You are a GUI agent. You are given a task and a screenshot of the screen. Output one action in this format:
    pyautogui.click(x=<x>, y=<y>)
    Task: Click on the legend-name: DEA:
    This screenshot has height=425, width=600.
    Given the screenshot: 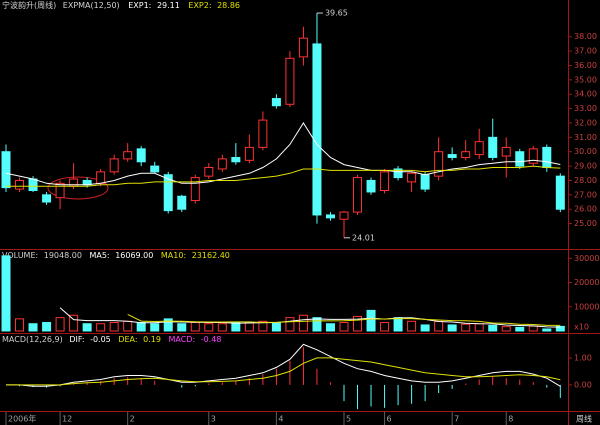 What is the action you would take?
    pyautogui.click(x=127, y=339)
    